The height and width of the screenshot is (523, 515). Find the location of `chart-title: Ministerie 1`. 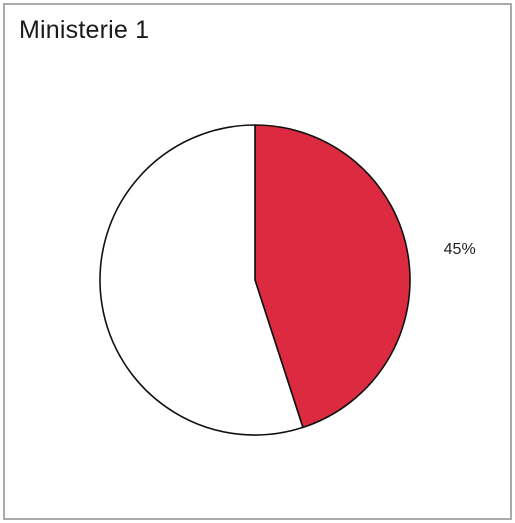

chart-title: Ministerie 1 is located at coordinates (84, 30).